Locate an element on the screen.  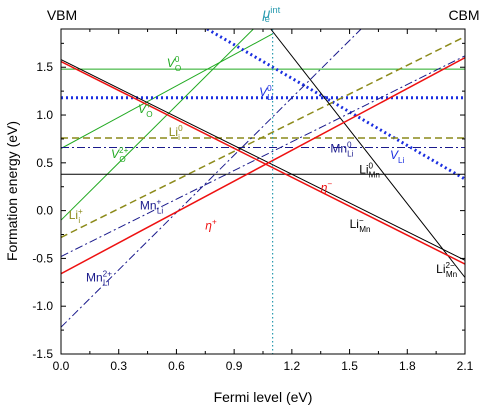
y-axis-title: Formation energy (eV) is located at coordinates (12, 191).